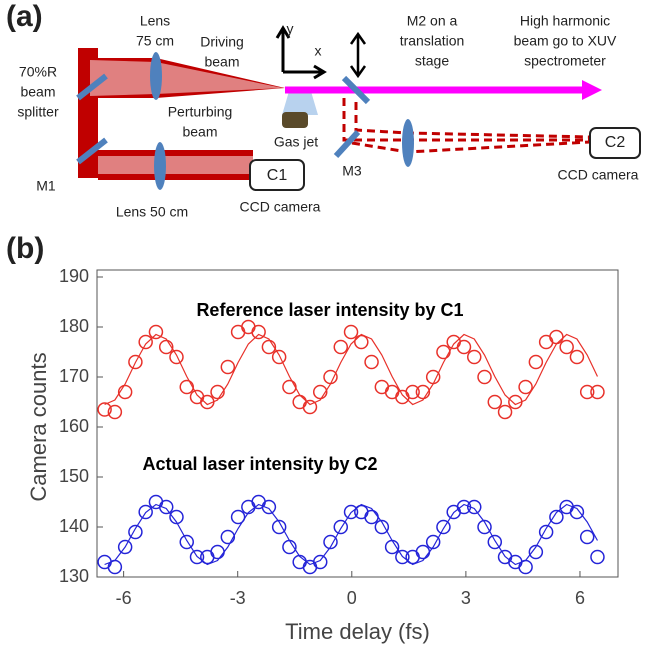  What do you see at coordinates (238, 598) in the screenshot?
I see `x-tick-label: -3` at bounding box center [238, 598].